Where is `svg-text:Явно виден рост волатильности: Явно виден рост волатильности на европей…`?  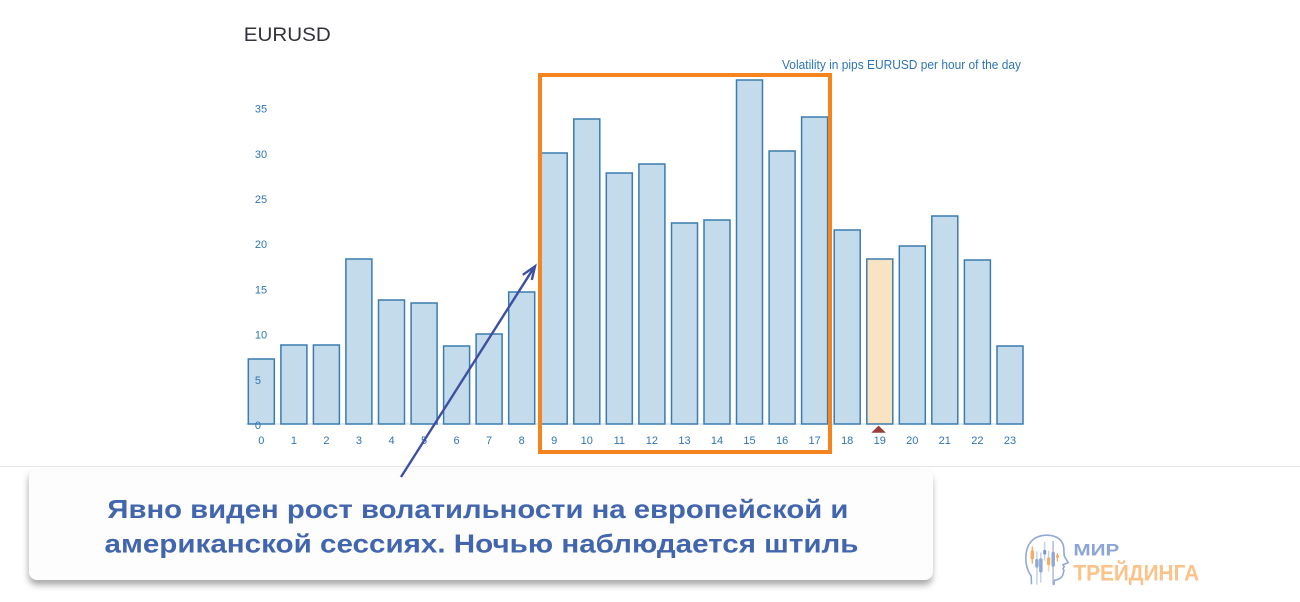 svg-text:Явно виден рост волатильности: Явно виден рост волатильности на европей… is located at coordinates (477, 509).